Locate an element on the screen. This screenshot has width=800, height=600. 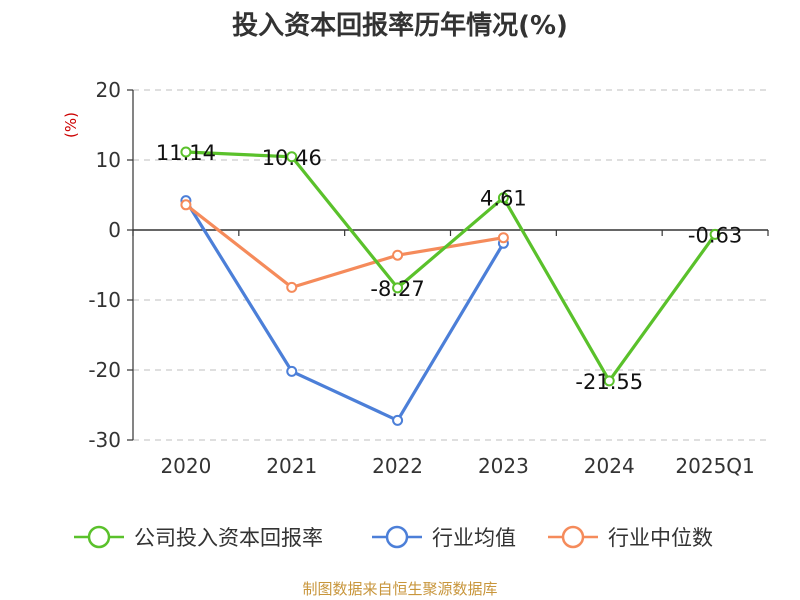
y-tick-label: 0 is located at coordinates (114, 230).